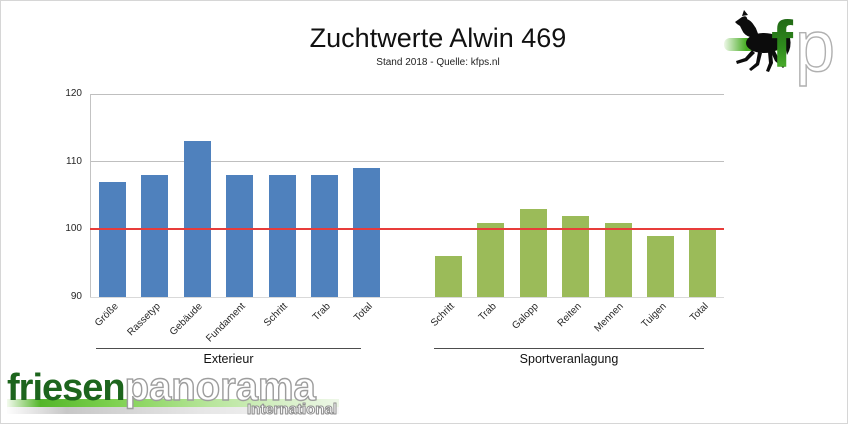 The height and width of the screenshot is (424, 848). I want to click on bar-gebäude, so click(197, 219).